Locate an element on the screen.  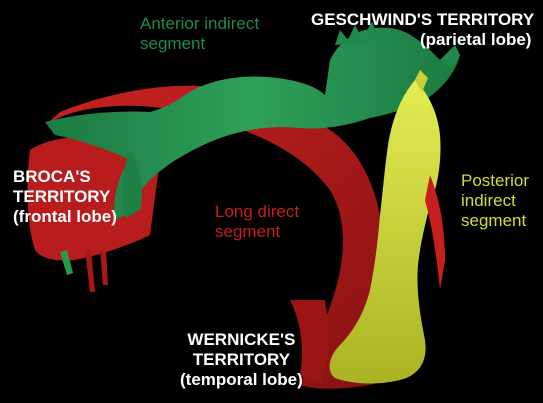
wernicke-territory-lobe: (temporal lobe) is located at coordinates (241, 379).